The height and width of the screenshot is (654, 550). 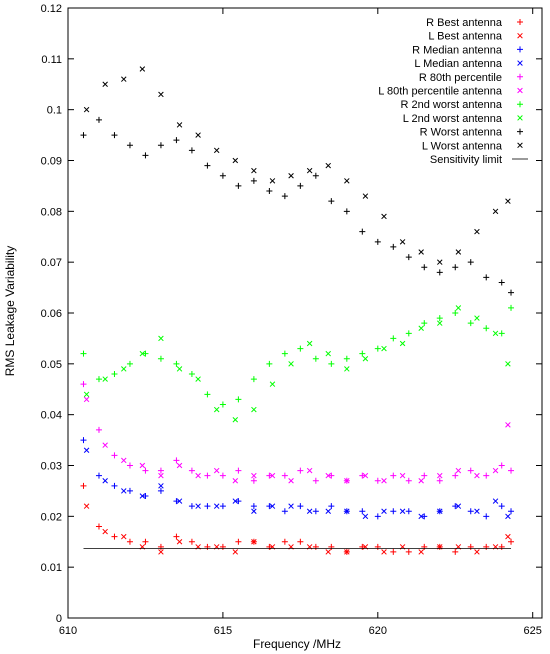 I want to click on legend-label: L Worst antenna, so click(x=462, y=146).